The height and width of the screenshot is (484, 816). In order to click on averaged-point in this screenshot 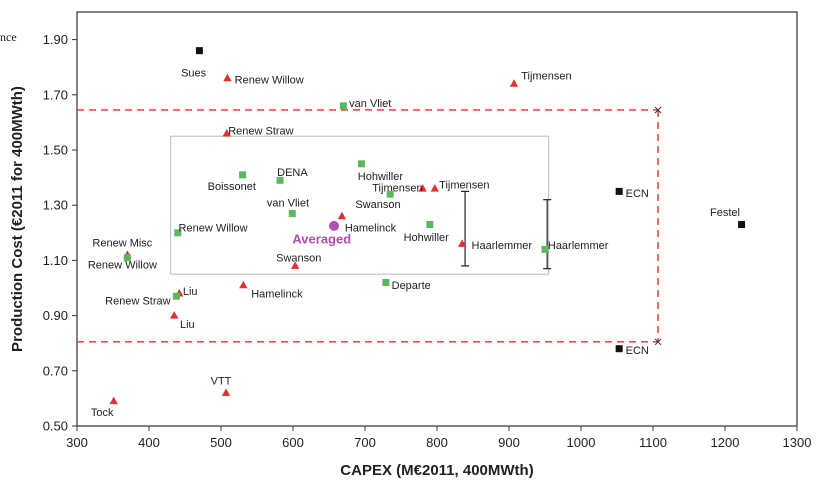, I will do `click(334, 225)`.